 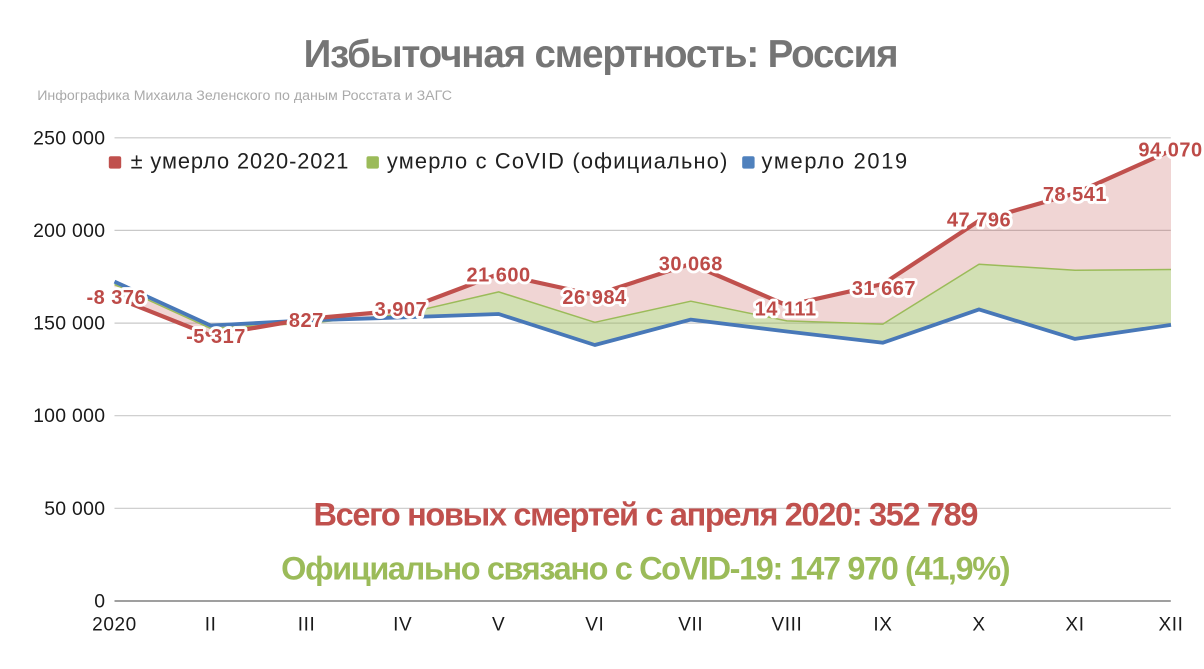 What do you see at coordinates (558, 160) in the screenshot?
I see `svg-text: умерло с CoVID (официально)` at bounding box center [558, 160].